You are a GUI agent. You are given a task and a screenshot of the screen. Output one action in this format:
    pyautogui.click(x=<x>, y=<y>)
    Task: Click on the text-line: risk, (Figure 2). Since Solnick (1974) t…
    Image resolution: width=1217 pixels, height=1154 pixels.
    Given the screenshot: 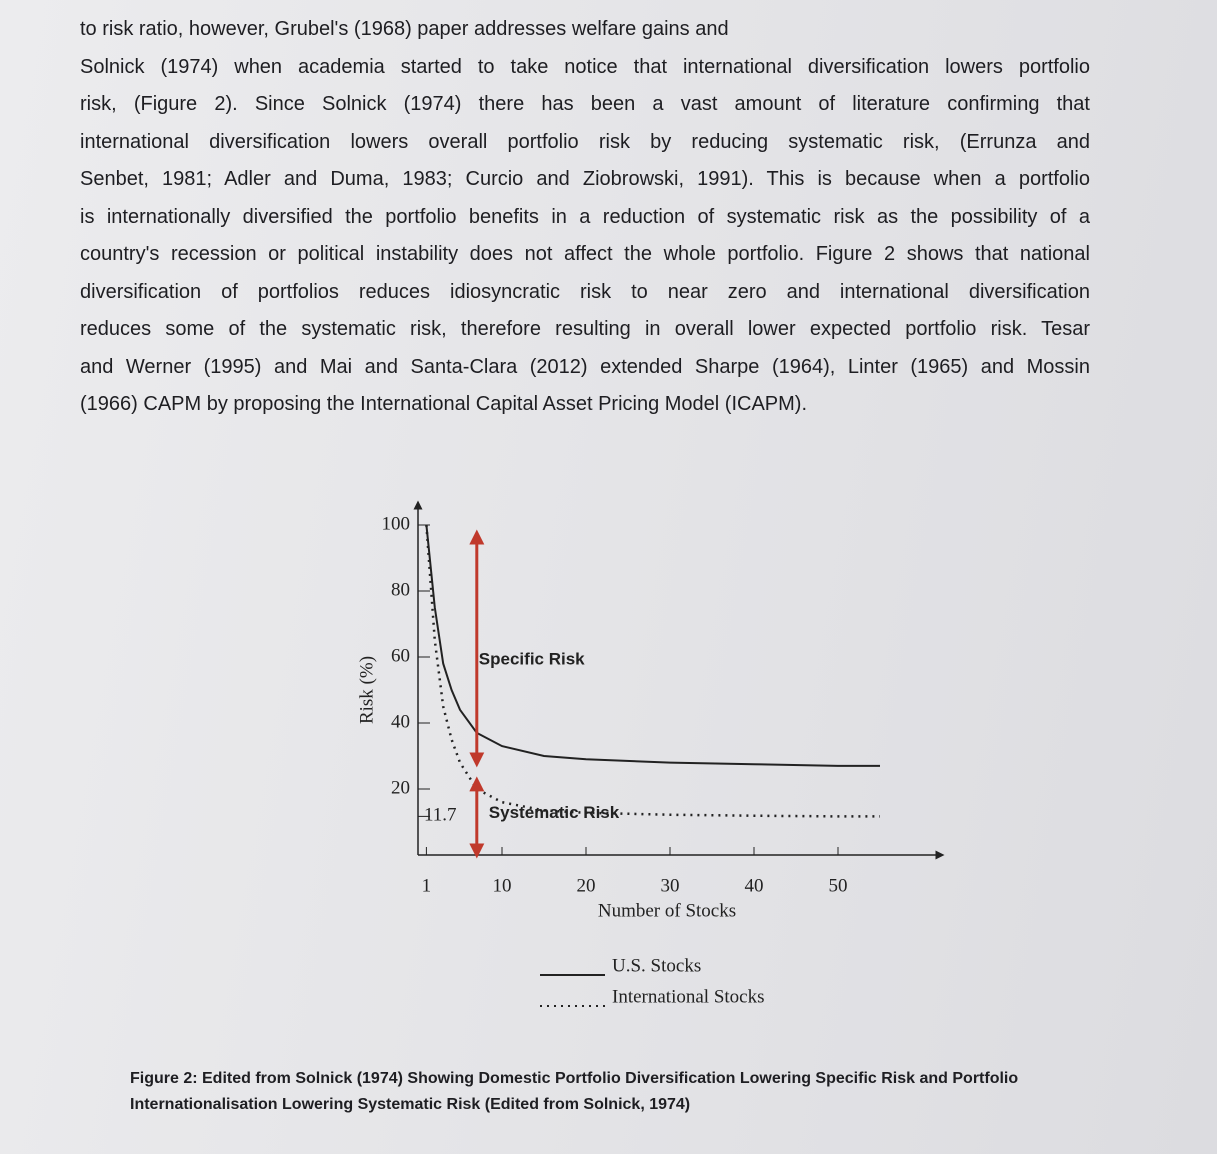 What is the action you would take?
    pyautogui.click(x=585, y=104)
    